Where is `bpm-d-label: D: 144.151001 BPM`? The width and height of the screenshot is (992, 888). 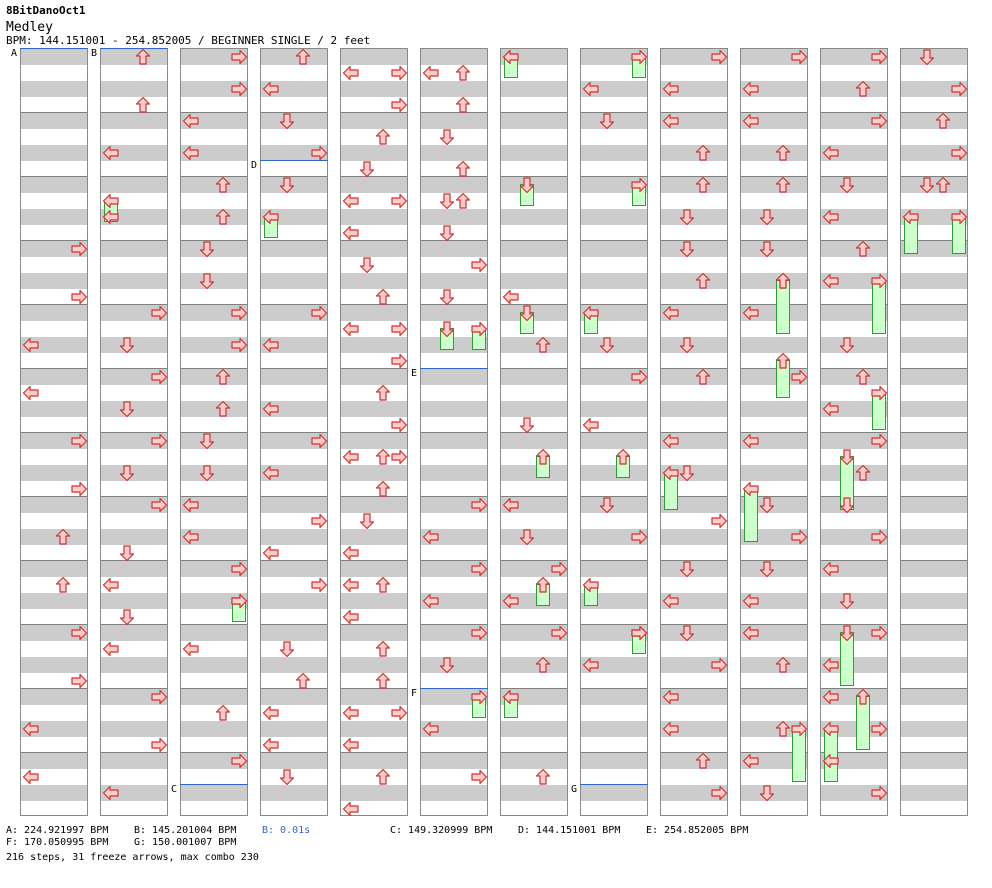
bpm-d-label: D: 144.151001 BPM is located at coordinates (569, 830).